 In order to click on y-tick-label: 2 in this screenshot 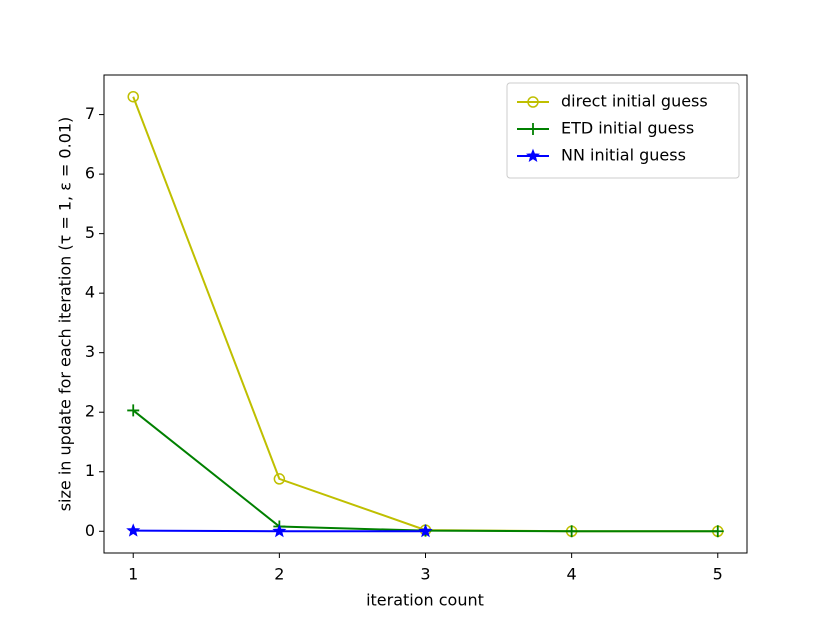, I will do `click(90, 411)`.